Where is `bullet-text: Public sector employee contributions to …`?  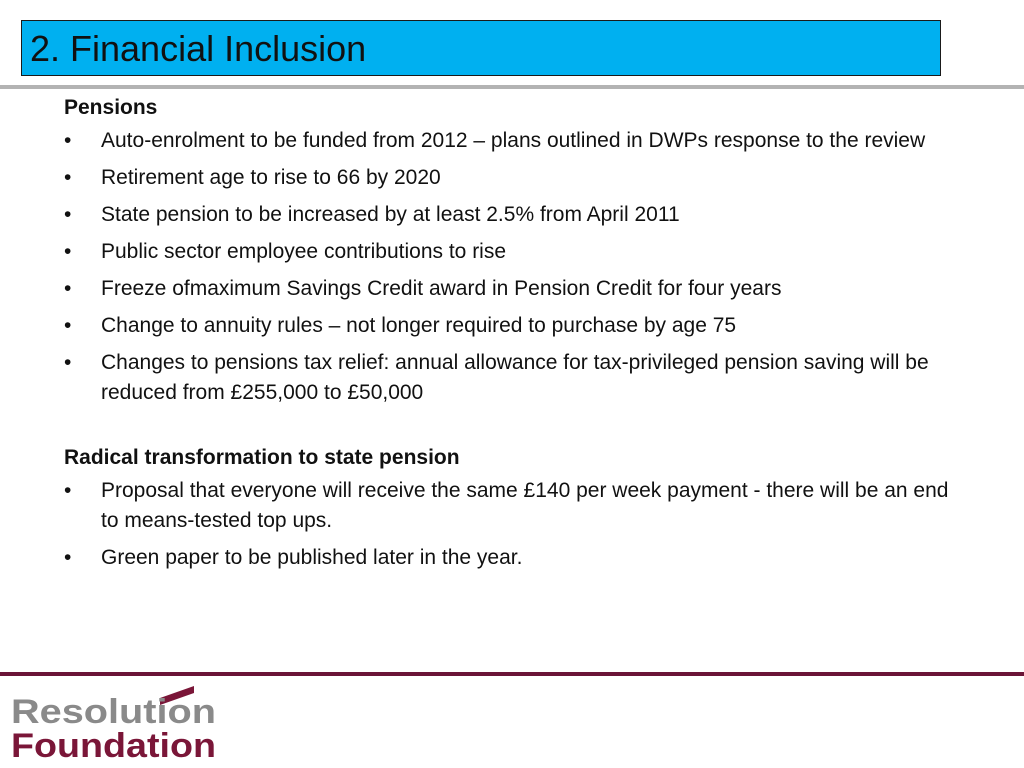 bullet-text: Public sector employee contributions to … is located at coordinates (304, 251).